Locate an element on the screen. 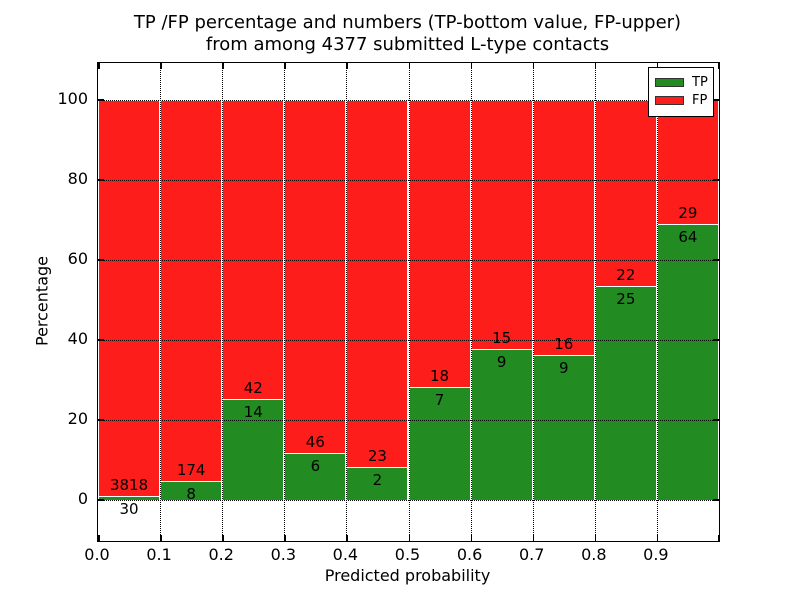  x-tick-label: 0.7 is located at coordinates (531, 554).